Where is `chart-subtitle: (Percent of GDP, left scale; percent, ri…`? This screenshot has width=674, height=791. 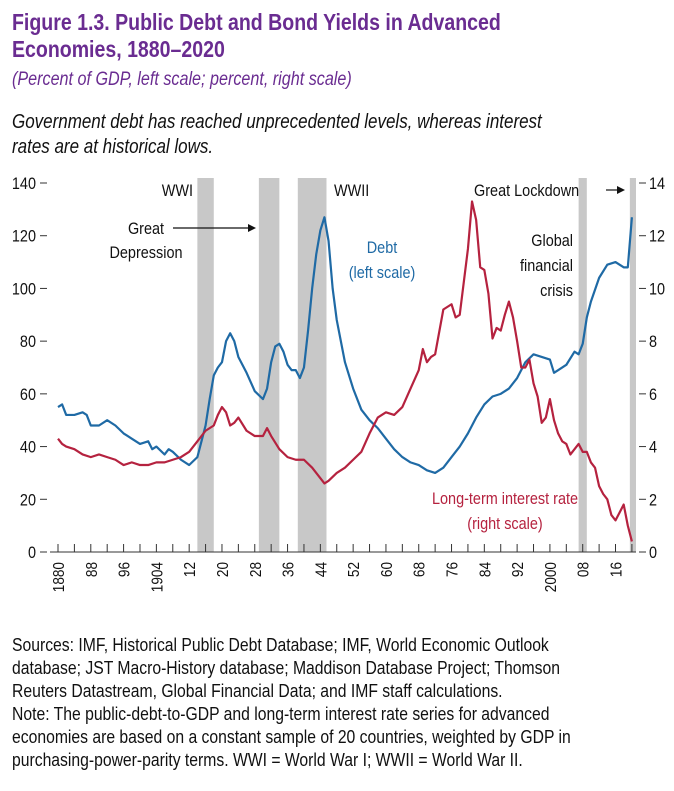
chart-subtitle: (Percent of GDP, left scale; percent, ri… is located at coordinates (182, 79).